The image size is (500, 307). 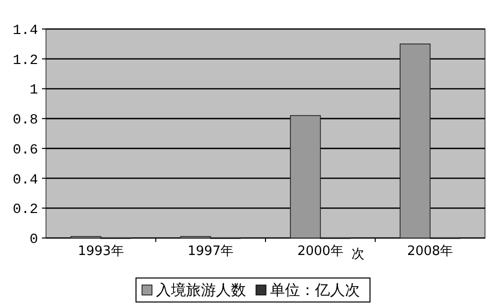 What do you see at coordinates (430, 251) in the screenshot?
I see `x-tick-label: 2008年` at bounding box center [430, 251].